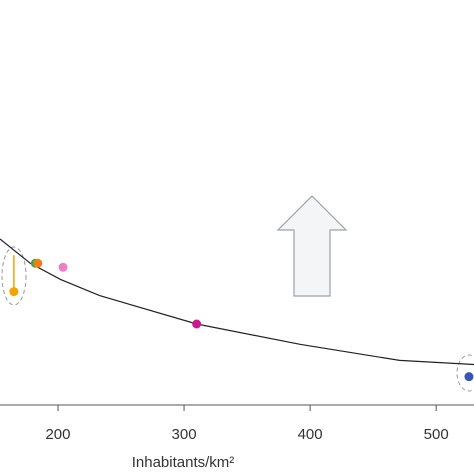 This screenshot has height=474, width=474. Describe the element at coordinates (57, 434) in the screenshot. I see `x-tick-label: 200` at that location.